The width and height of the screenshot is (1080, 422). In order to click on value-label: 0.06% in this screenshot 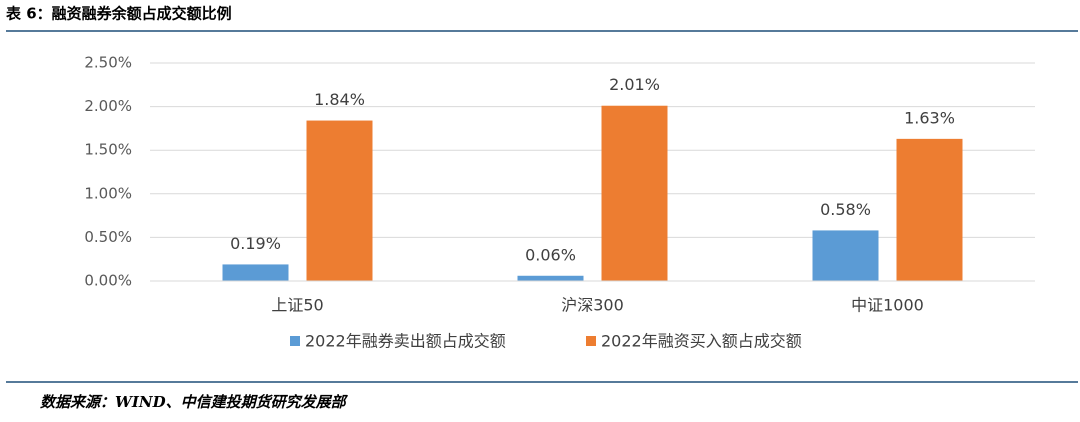, I will do `click(550, 254)`.